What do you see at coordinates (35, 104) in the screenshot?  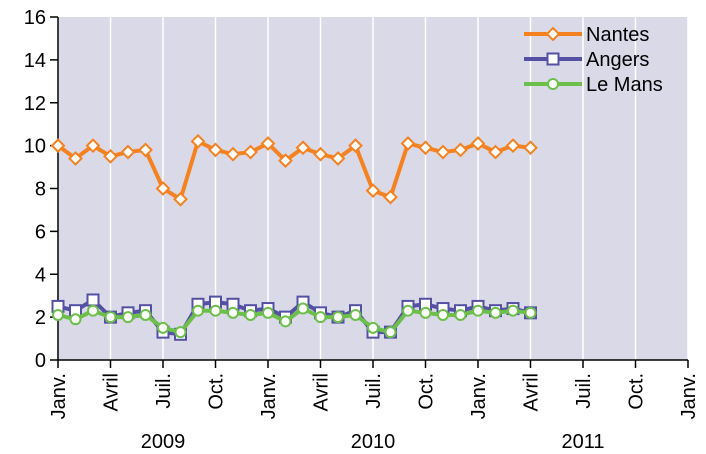 I see `y-tick-label: 12` at bounding box center [35, 104].